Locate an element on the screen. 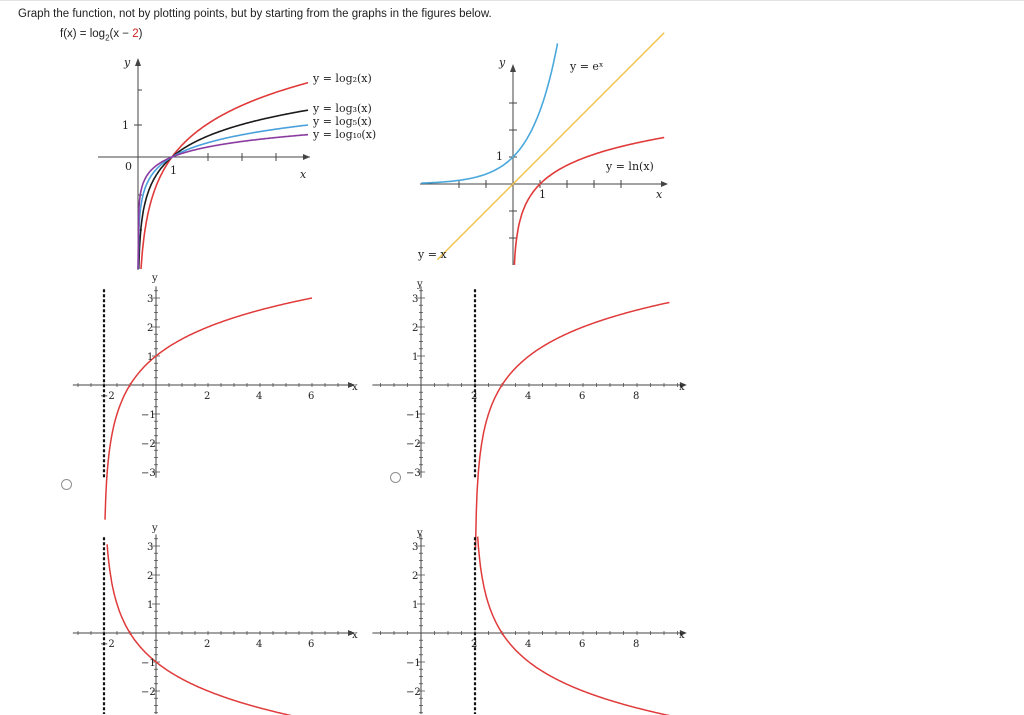  identity-line-label: y = x is located at coordinates (432, 254).